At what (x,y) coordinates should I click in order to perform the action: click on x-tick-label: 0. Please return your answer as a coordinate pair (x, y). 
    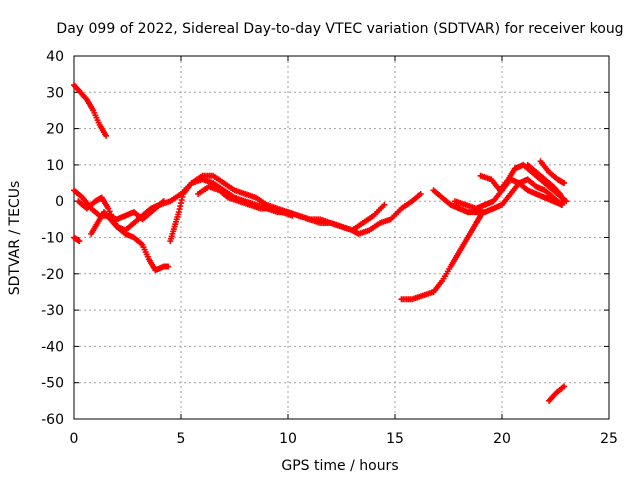
    Looking at the image, I should click on (74, 439).